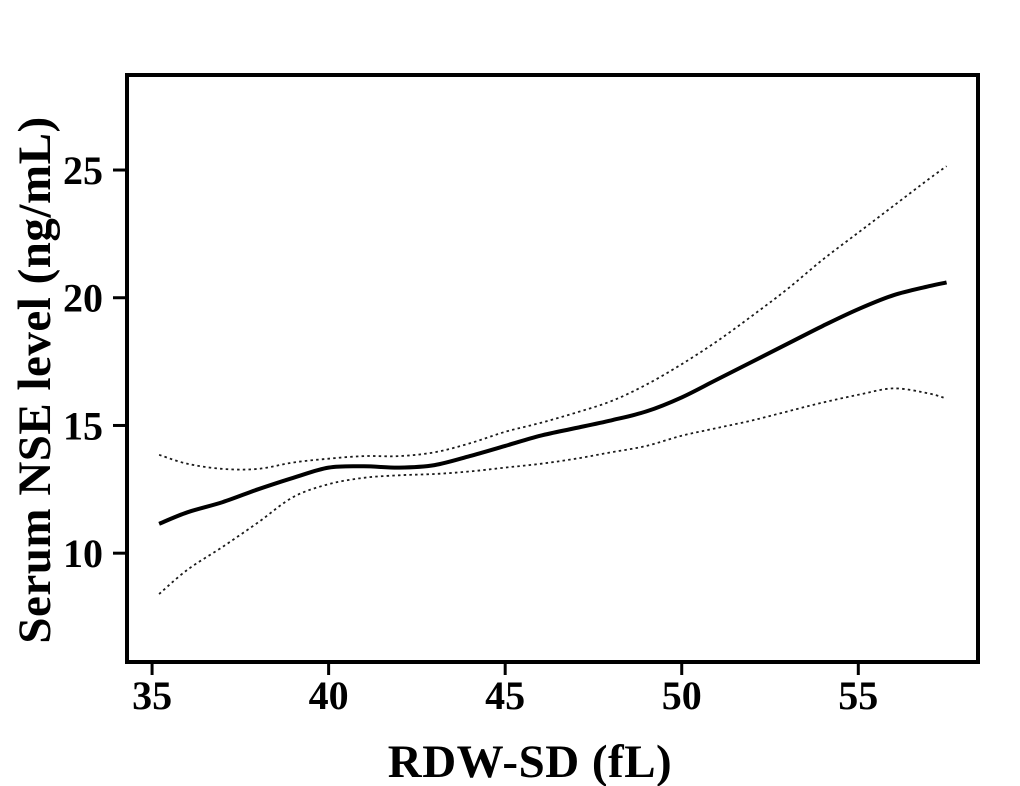 This screenshot has height=786, width=1020. Describe the element at coordinates (83, 298) in the screenshot. I see `y-tick-label: 20` at that location.